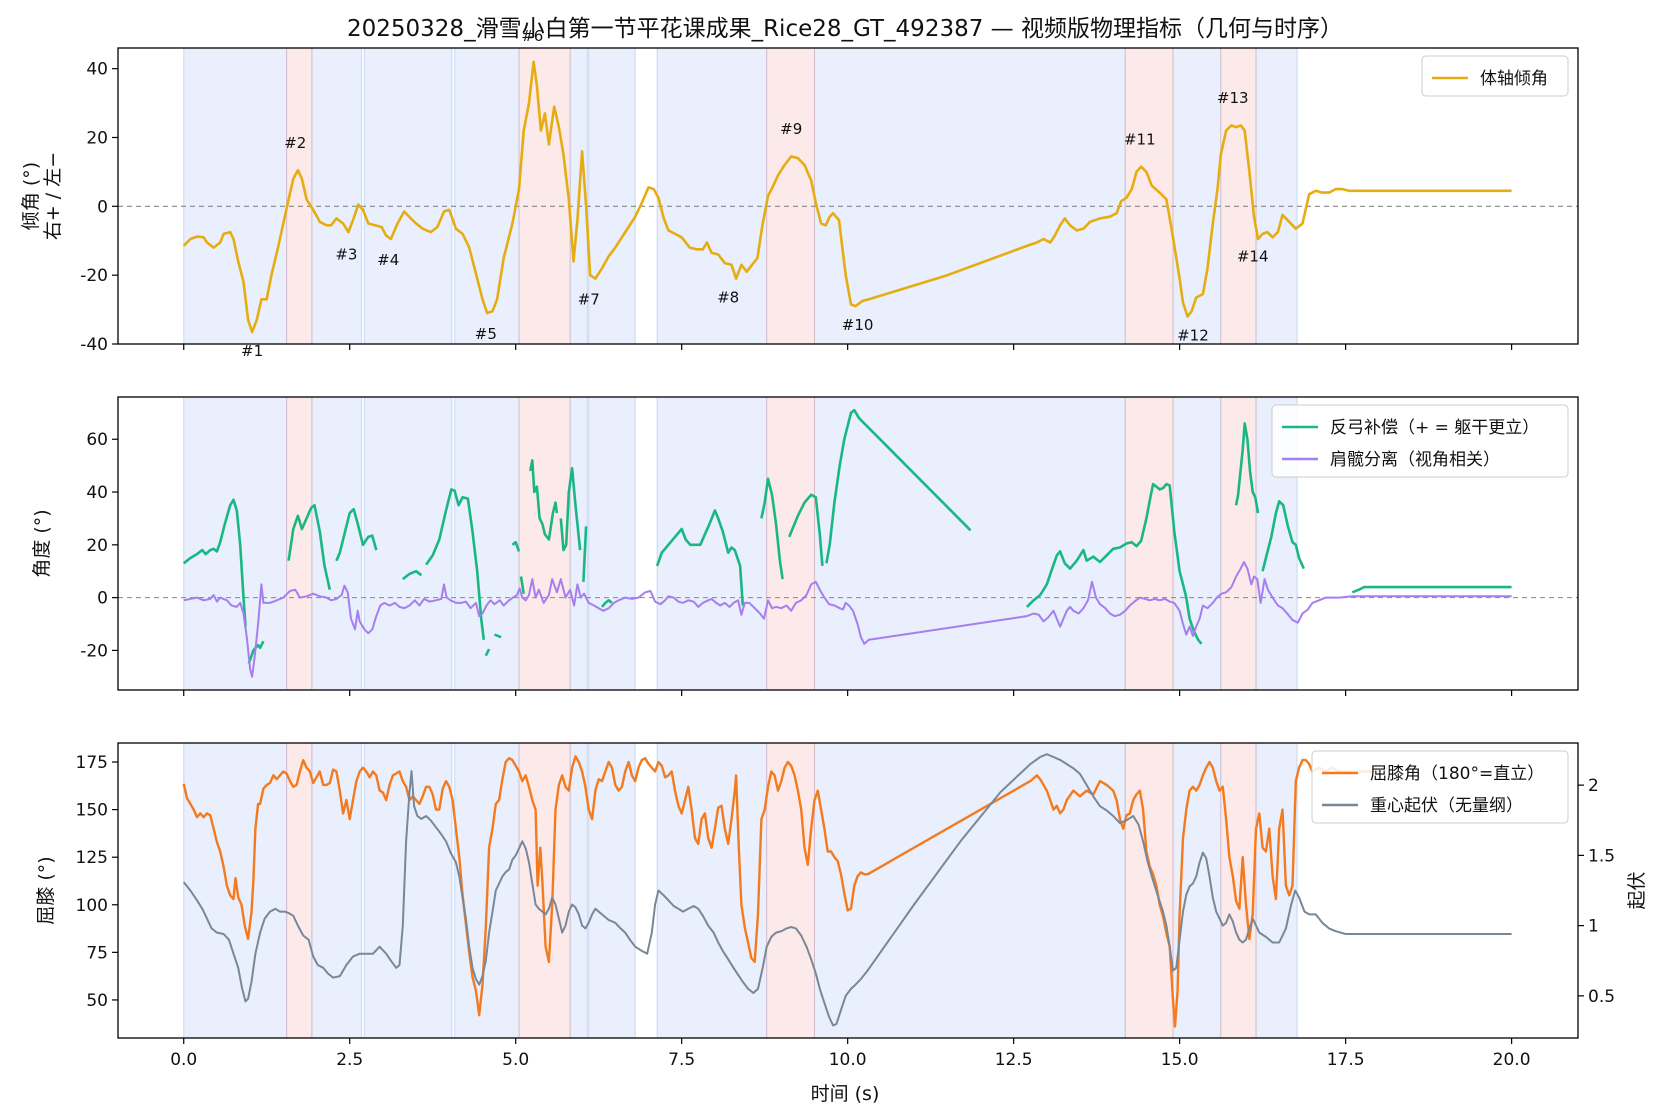 The image size is (1658, 1114). I want to click on legend-entry: 重心起伏（无量纲）, so click(1446, 806).